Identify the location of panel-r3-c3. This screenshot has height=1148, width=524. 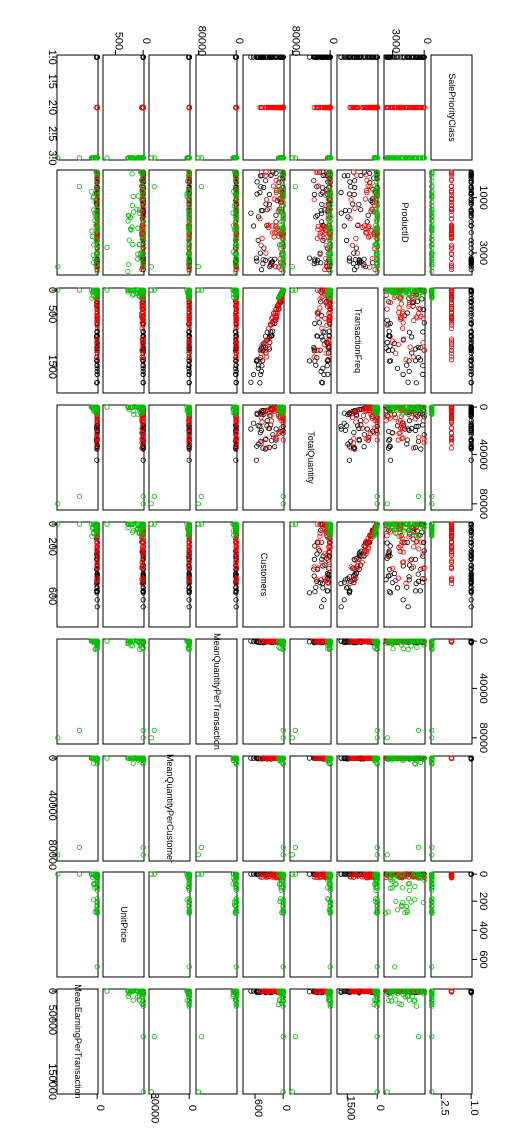
(217, 457).